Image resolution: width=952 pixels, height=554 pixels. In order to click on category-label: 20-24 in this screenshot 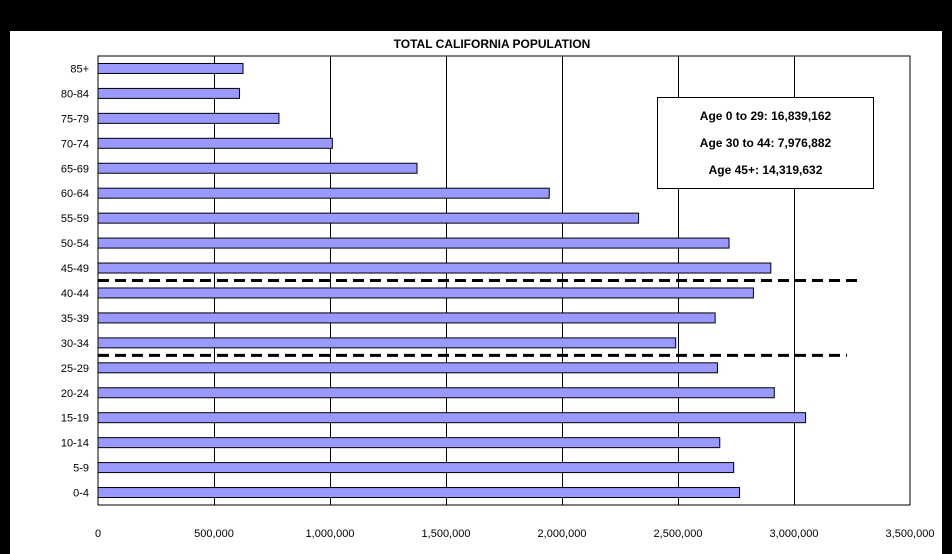, I will do `click(75, 394)`.